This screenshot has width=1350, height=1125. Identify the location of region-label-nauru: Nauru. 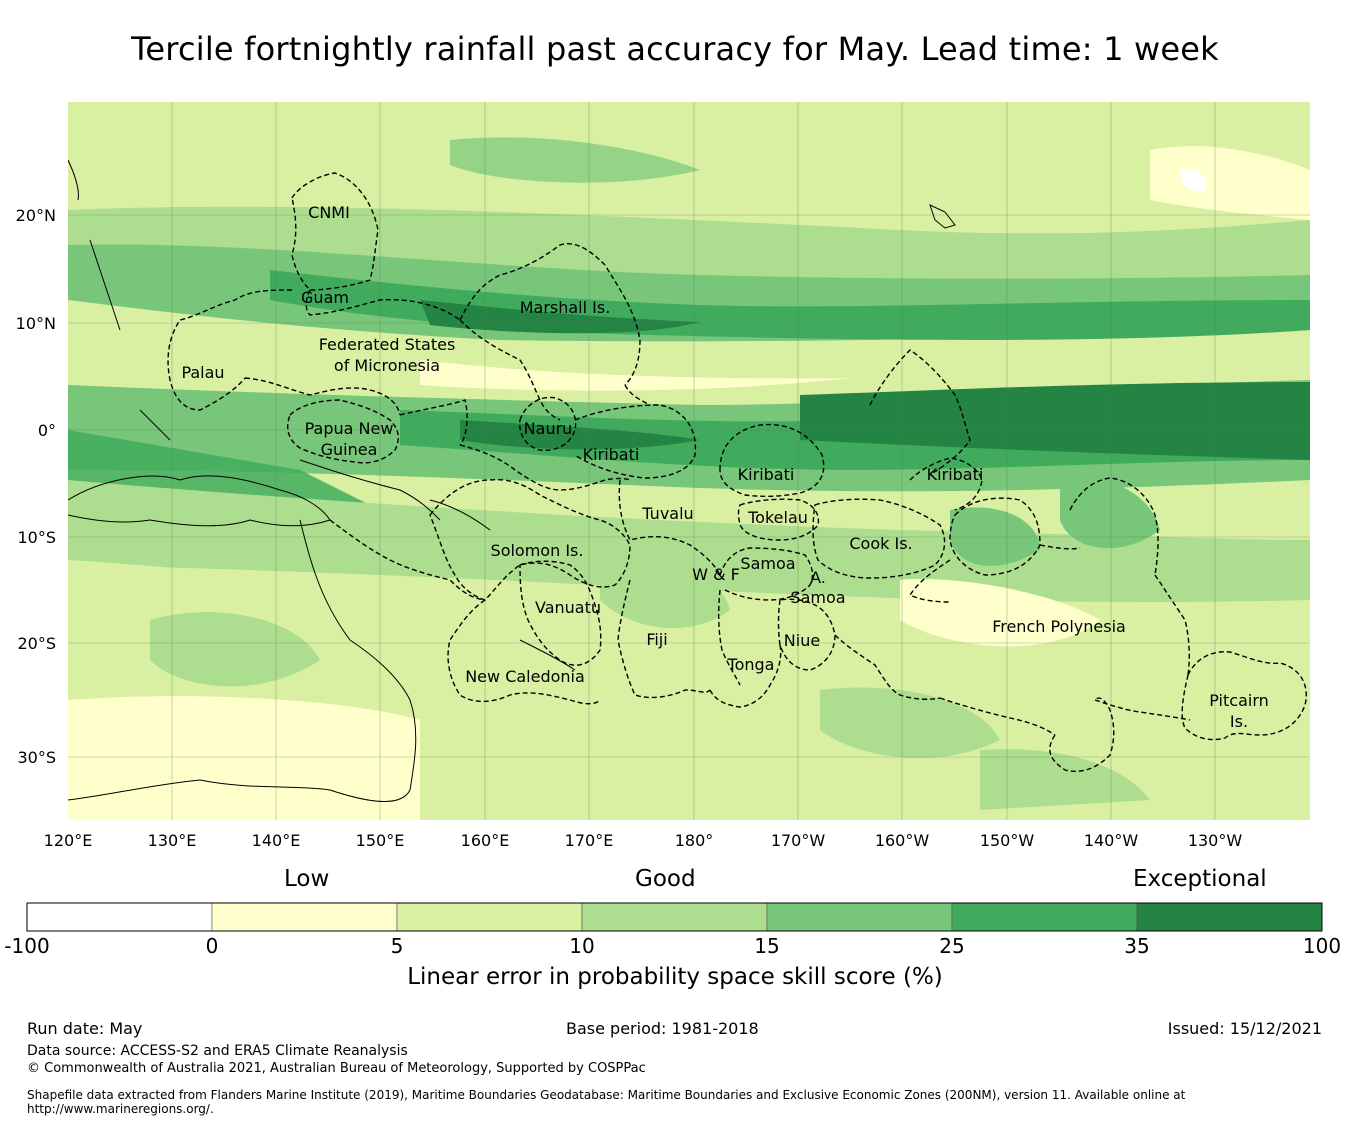
(548, 428).